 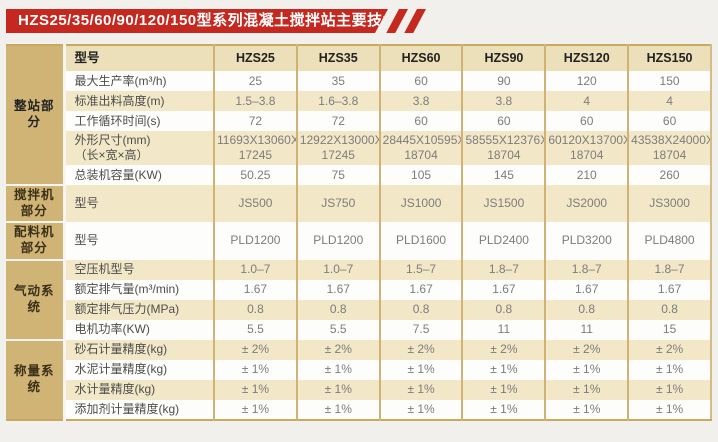 I want to click on table-row: 额定排气压力(MPa) 0.8 0.8 0.8 0.8 0.8 0.8, so click(x=358, y=309).